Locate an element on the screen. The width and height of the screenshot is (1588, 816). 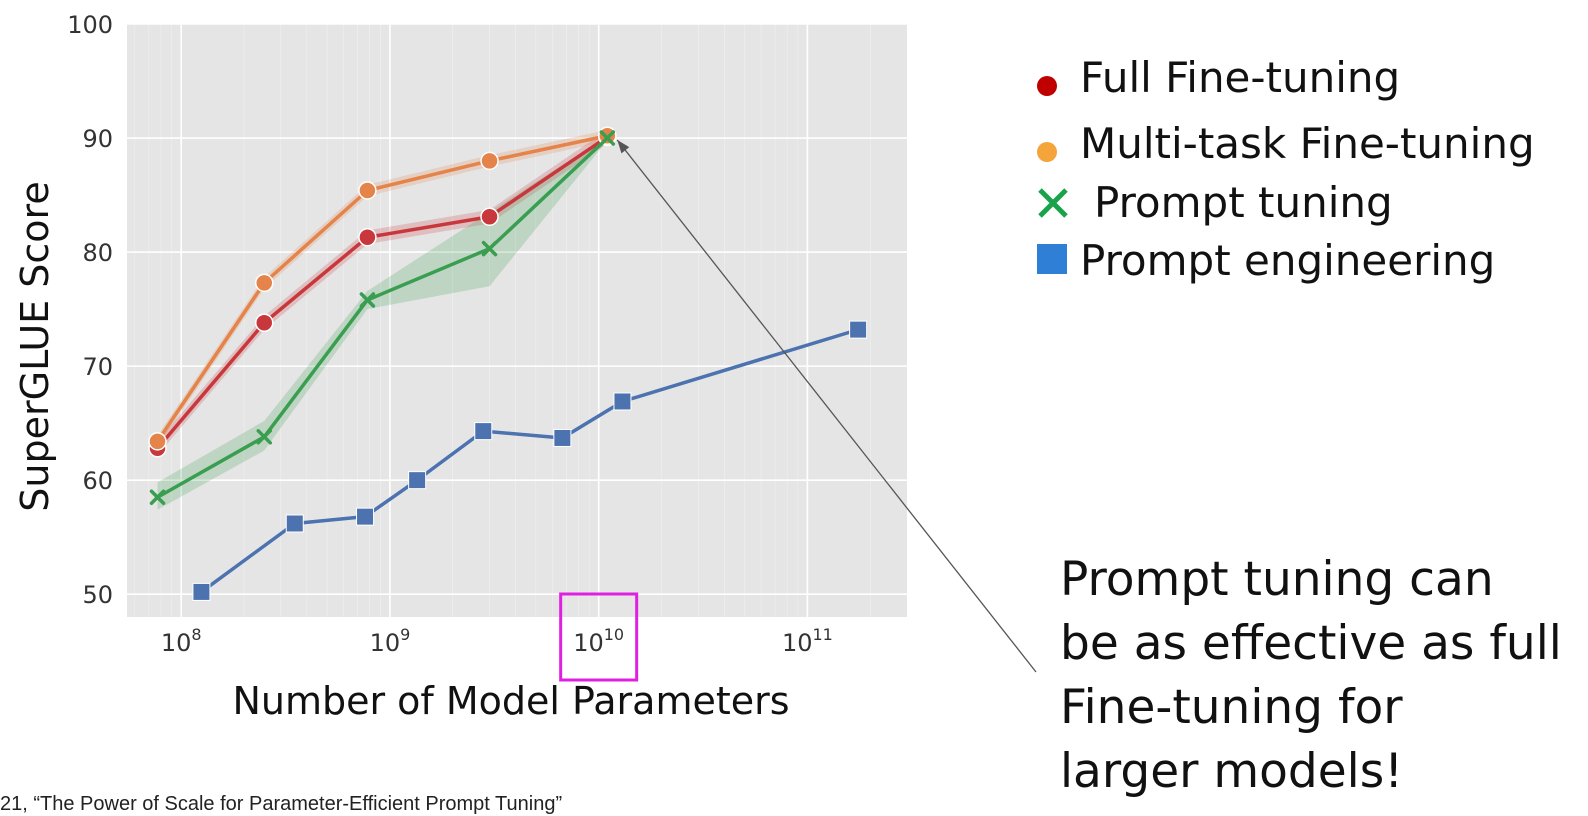
callout-line: Fine-tuning for is located at coordinates (1231, 707).